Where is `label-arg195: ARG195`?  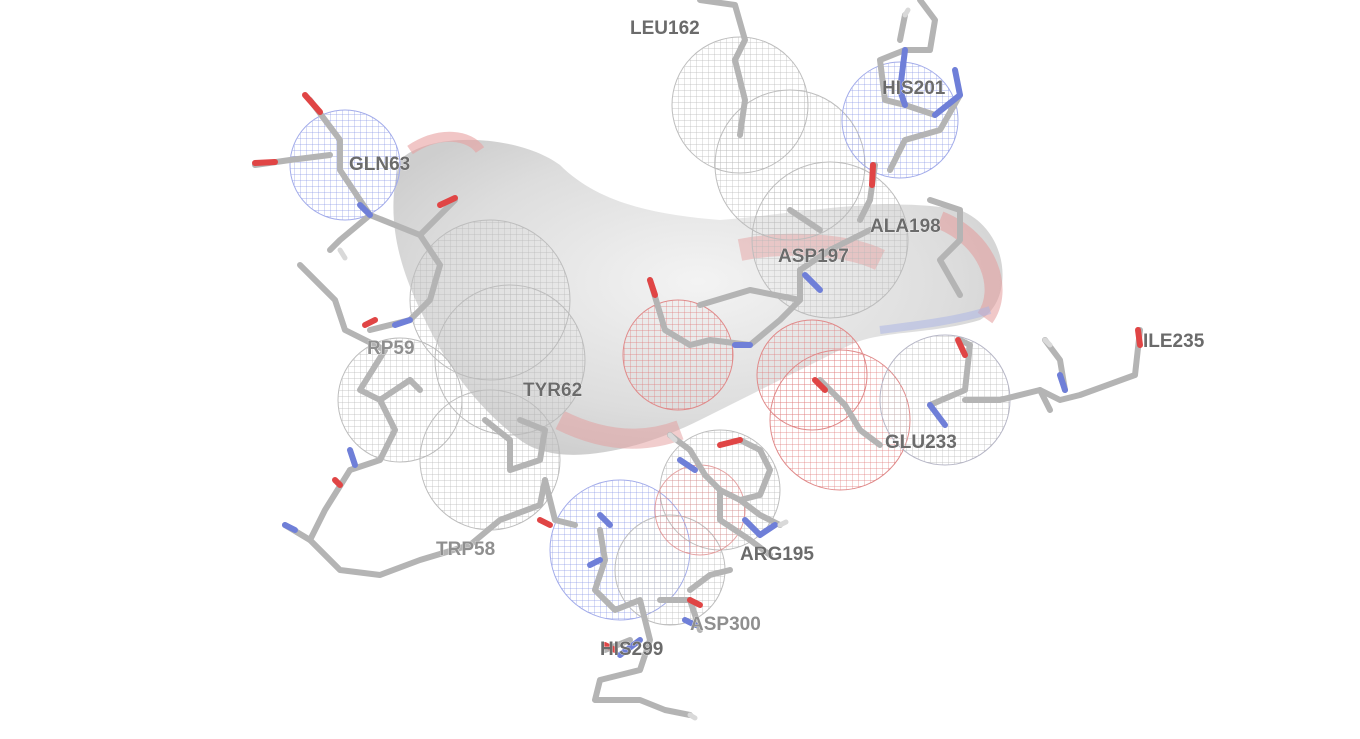
label-arg195: ARG195 is located at coordinates (777, 554).